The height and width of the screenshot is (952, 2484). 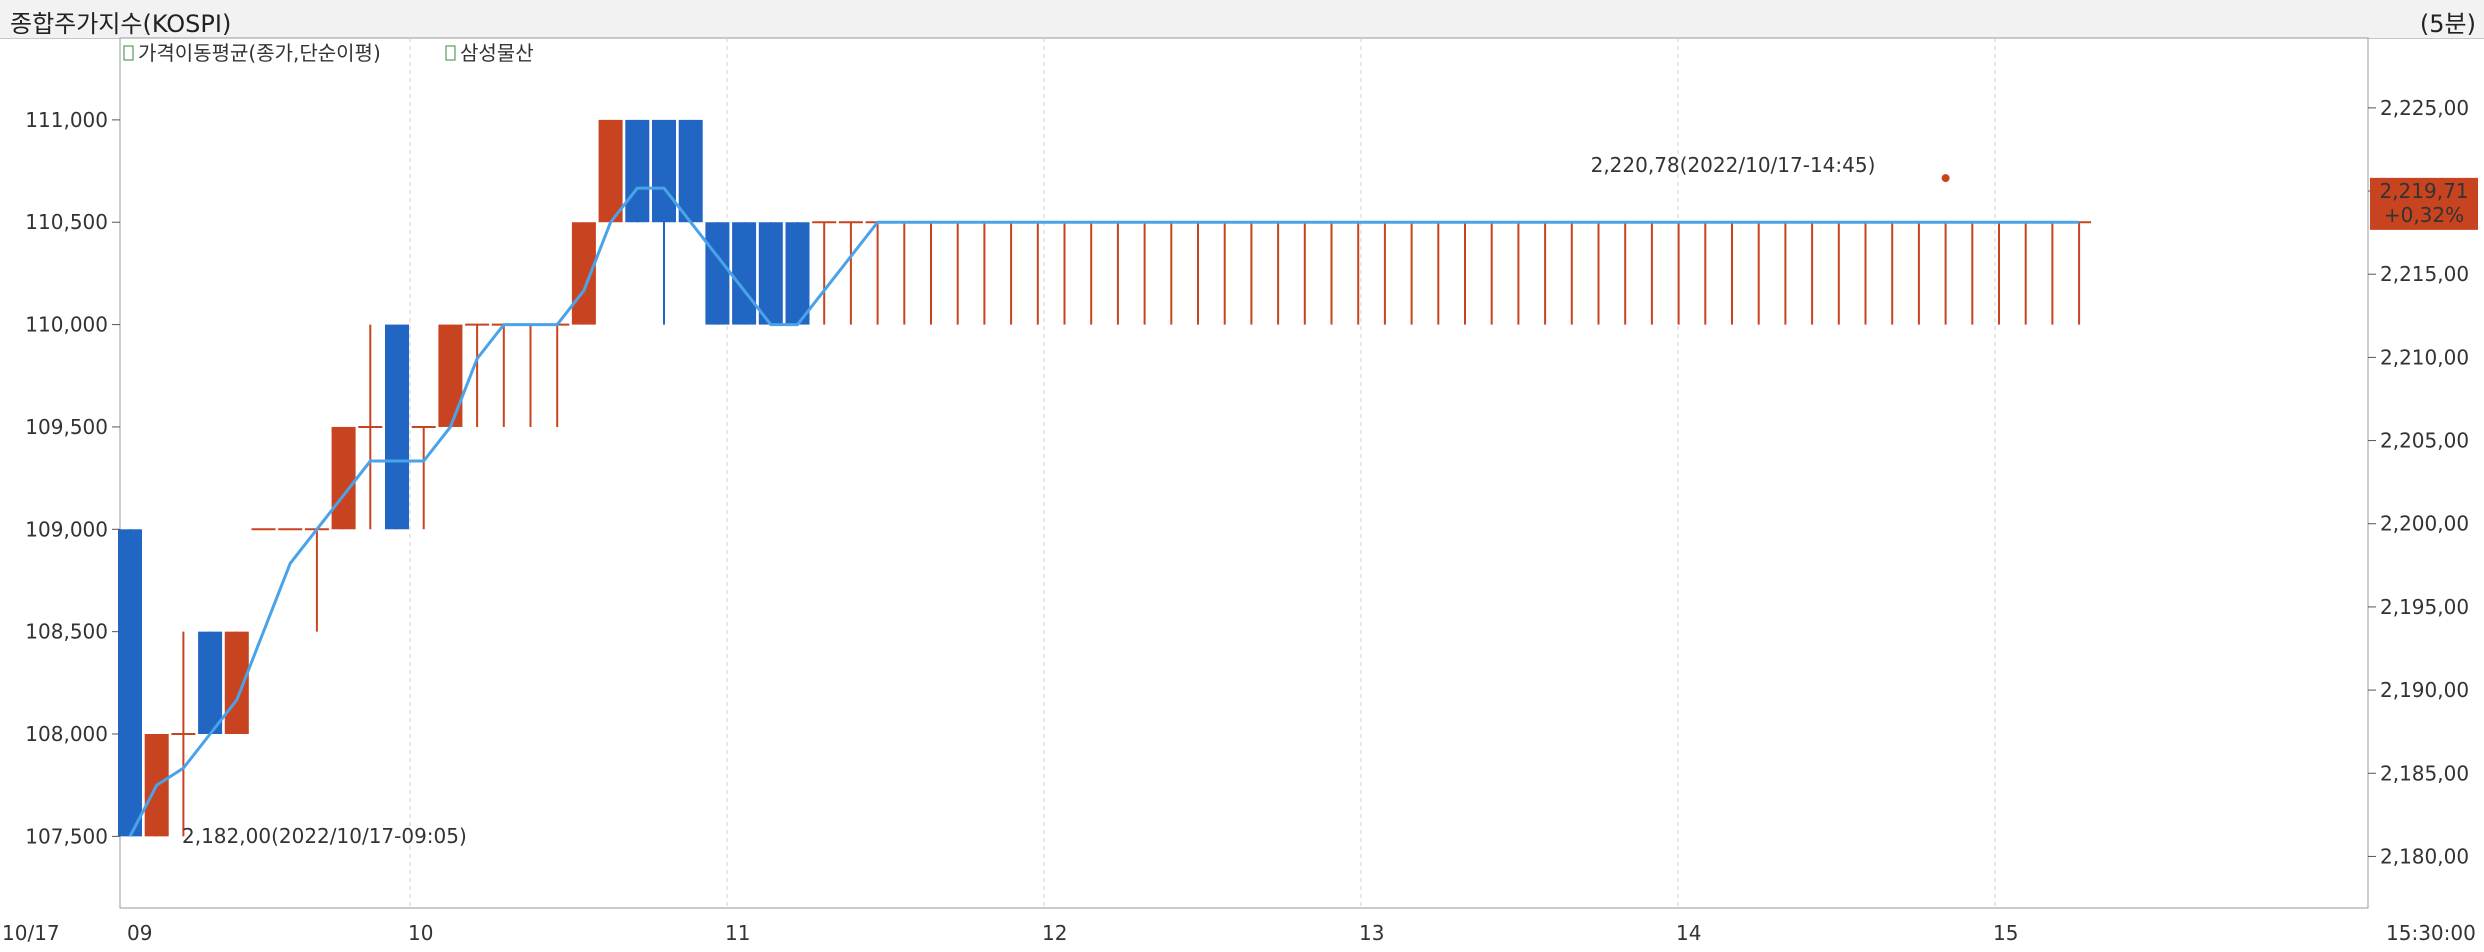 I want to click on last-value-text: 2,219,71, so click(x=2423, y=191).